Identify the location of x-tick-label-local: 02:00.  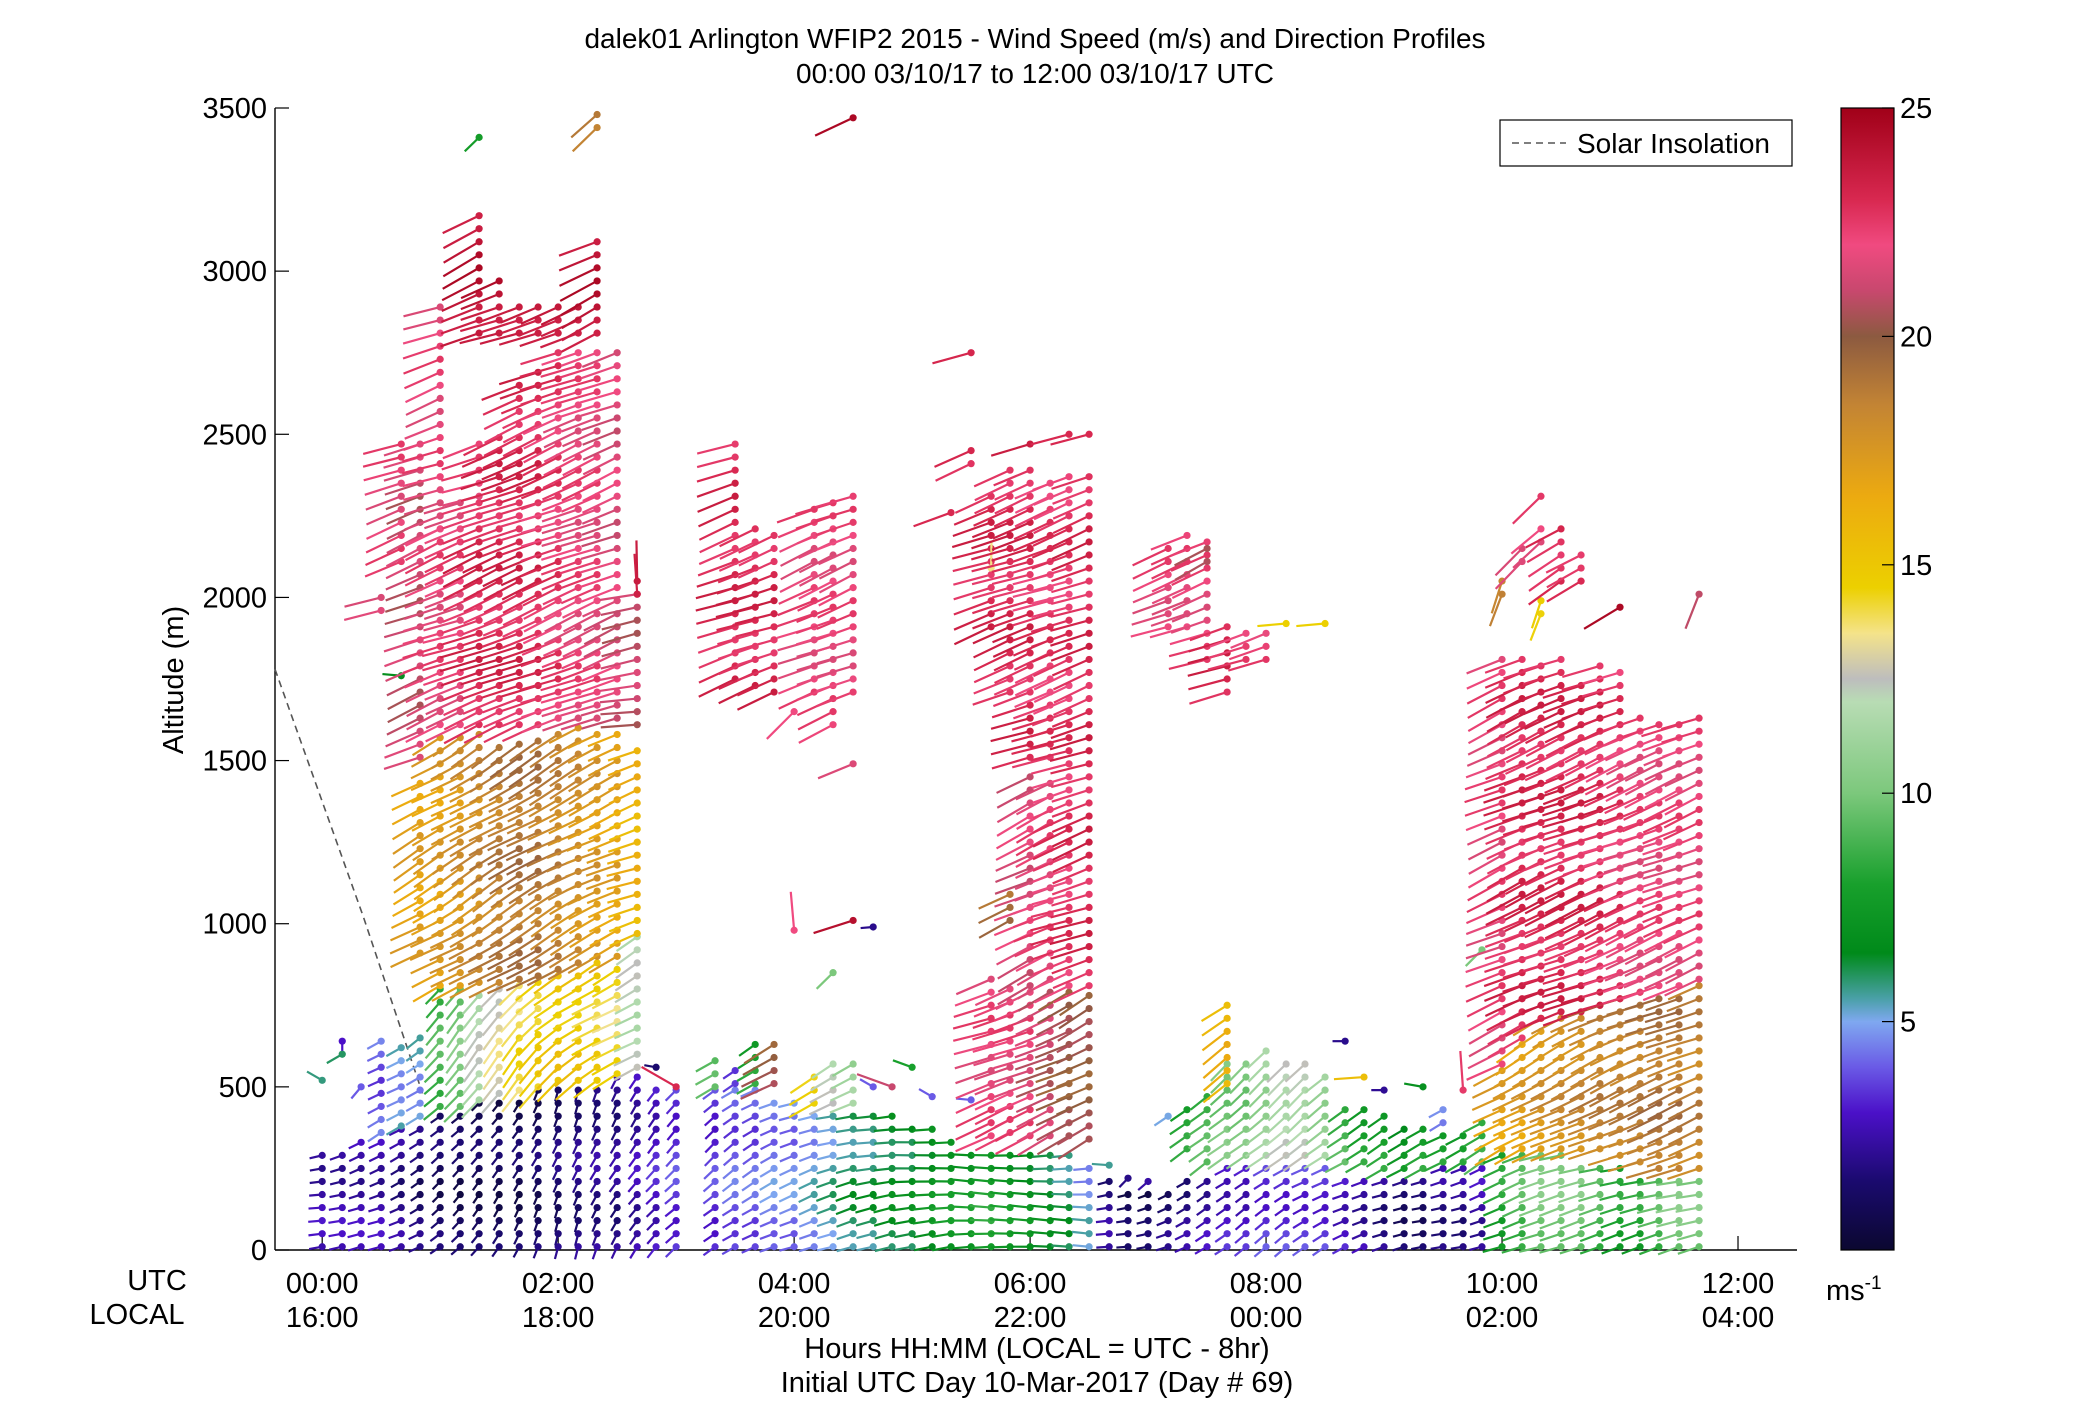
(1502, 1318).